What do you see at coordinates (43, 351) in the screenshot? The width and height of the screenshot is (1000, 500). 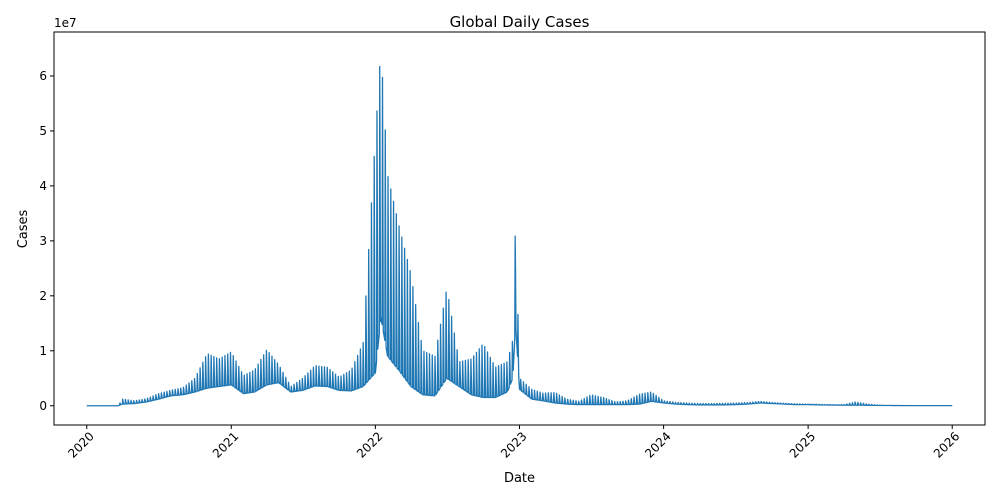 I see `y-tick-label: 1` at bounding box center [43, 351].